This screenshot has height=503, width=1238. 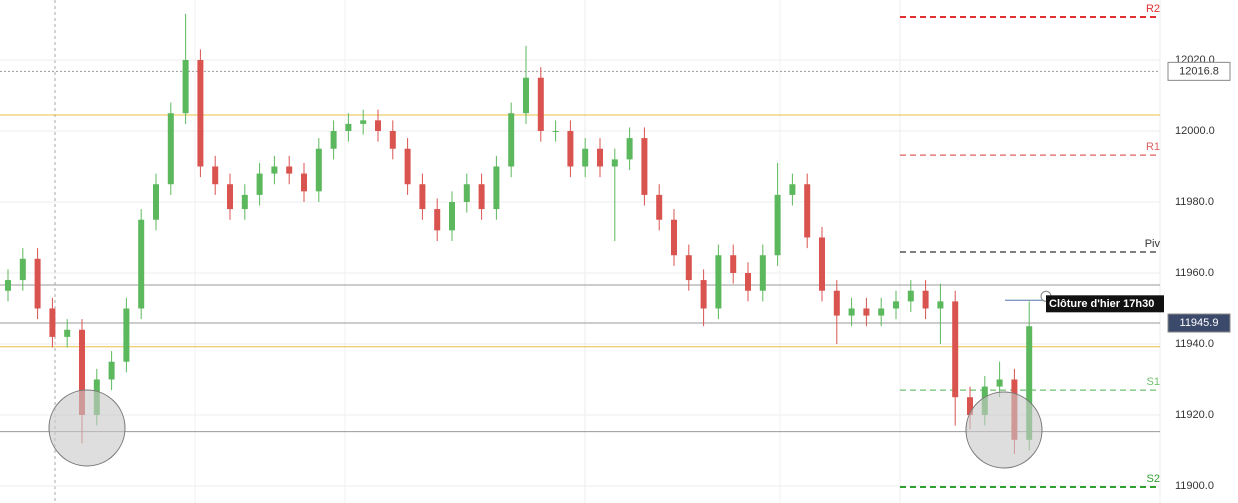 I want to click on annotation-text: Clôture d'hier 17h30, so click(x=1101, y=304).